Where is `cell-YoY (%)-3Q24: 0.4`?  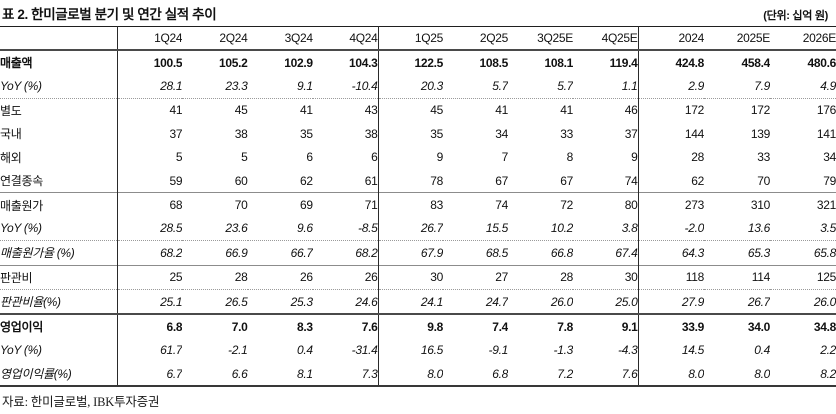 cell-YoY (%)-3Q24: 0.4 is located at coordinates (304, 350).